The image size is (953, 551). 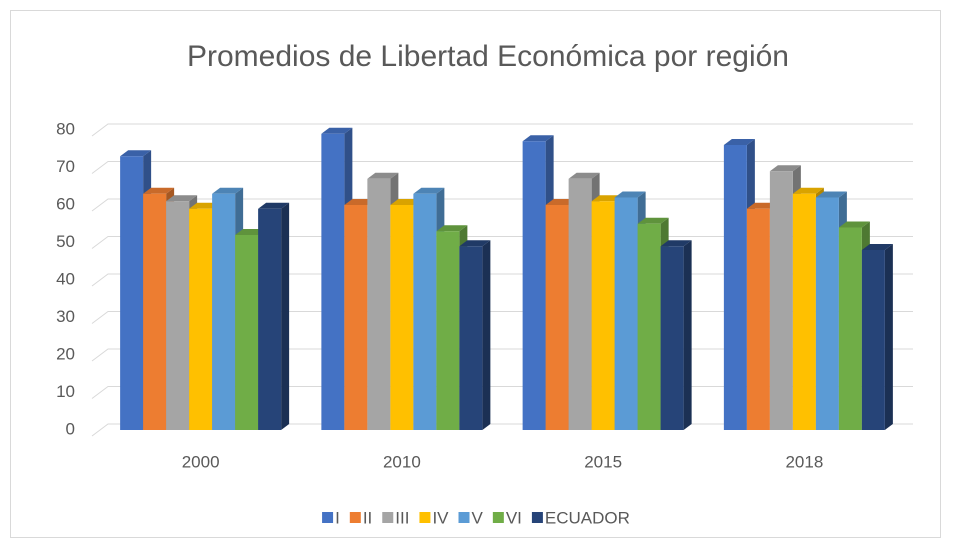 I want to click on y-tick-label: 70, so click(x=65, y=166).